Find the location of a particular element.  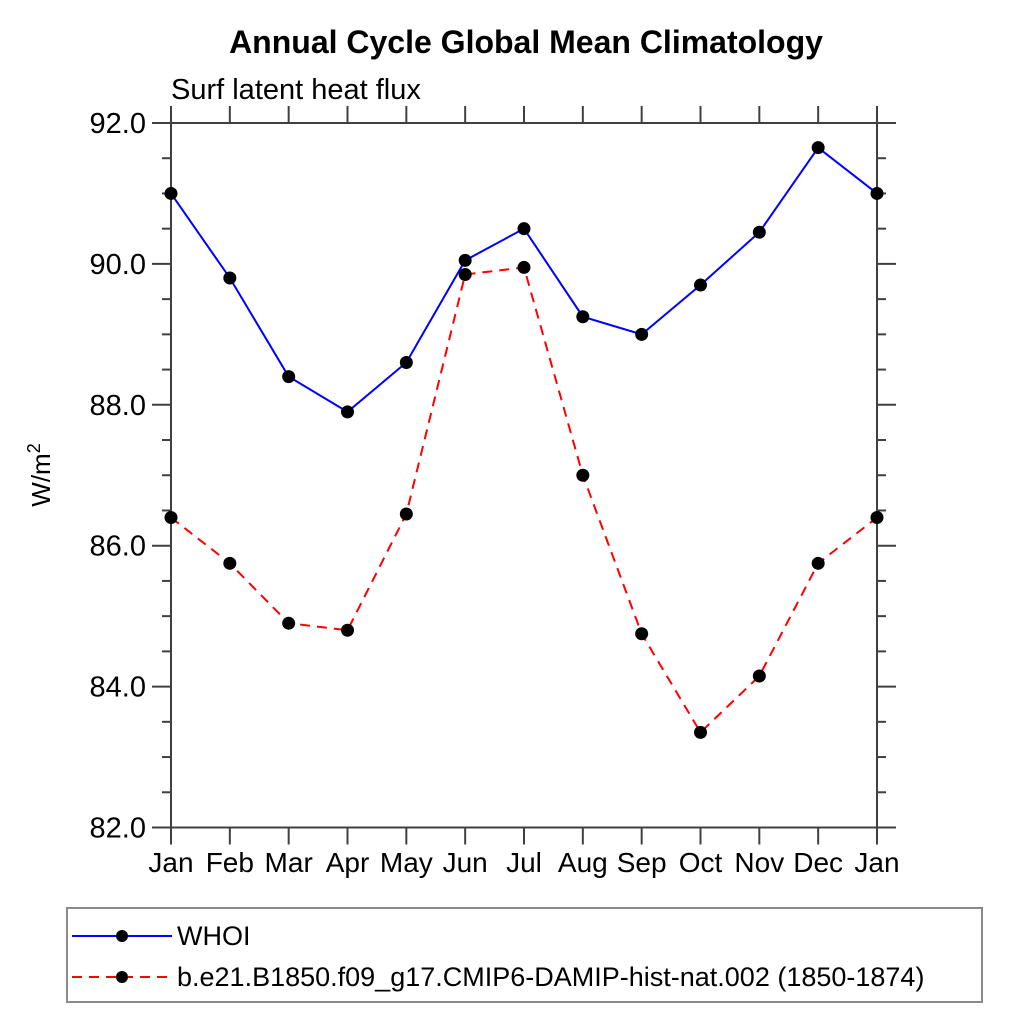

x-tick-label: Apr is located at coordinates (348, 862).